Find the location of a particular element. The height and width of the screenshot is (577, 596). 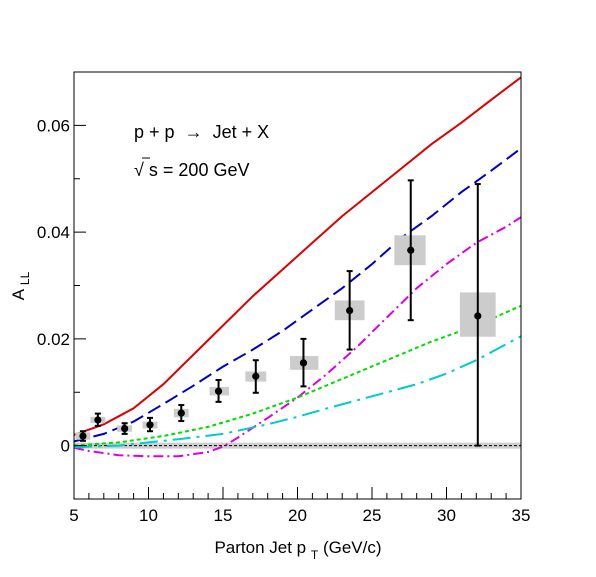

x-axis-label-sub: T is located at coordinates (315, 555).